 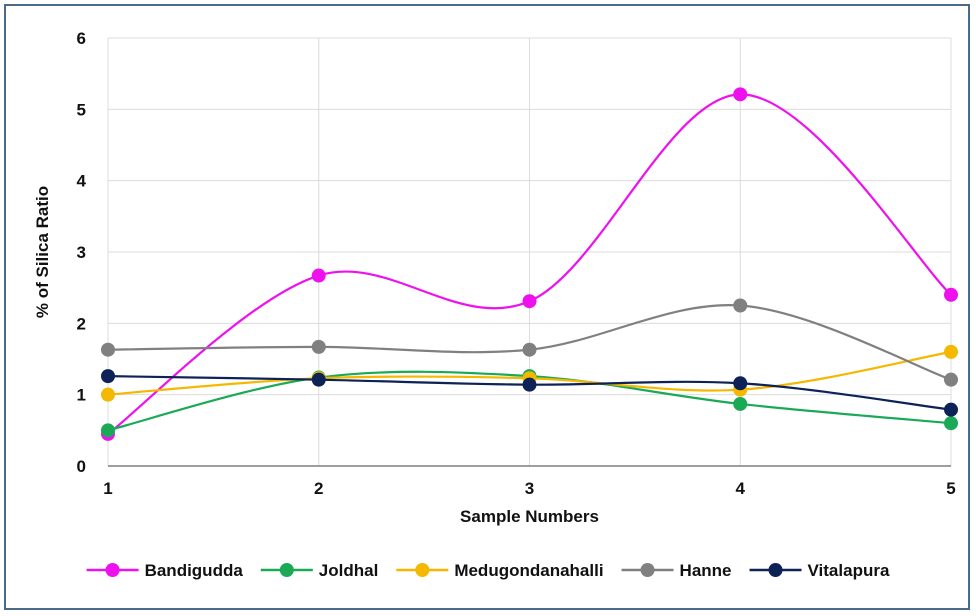 I want to click on legend-item-joldhal: Joldhal, so click(x=319, y=570).